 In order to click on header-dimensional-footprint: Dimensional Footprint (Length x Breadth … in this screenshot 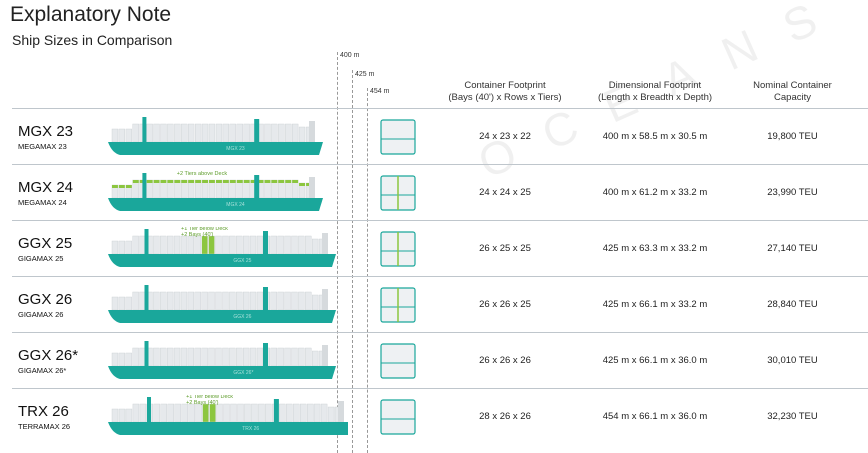, I will do `click(655, 91)`.